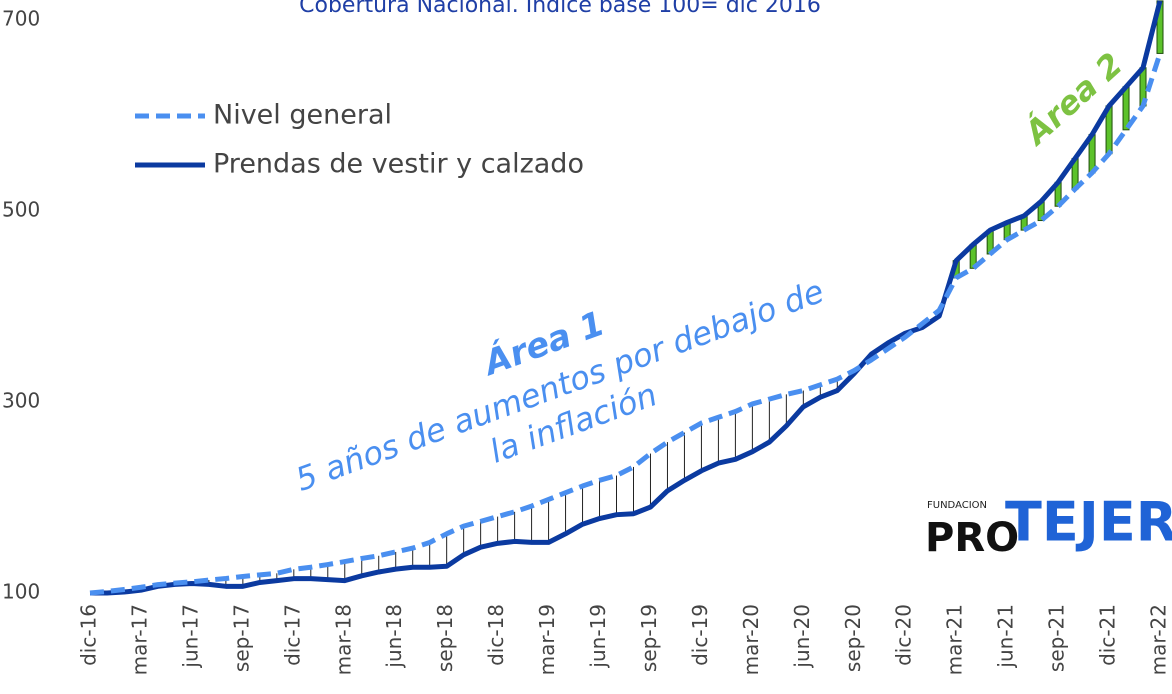 This screenshot has height=694, width=1172. Describe the element at coordinates (302, 115) in the screenshot. I see `legend-label: Nivel general` at that location.